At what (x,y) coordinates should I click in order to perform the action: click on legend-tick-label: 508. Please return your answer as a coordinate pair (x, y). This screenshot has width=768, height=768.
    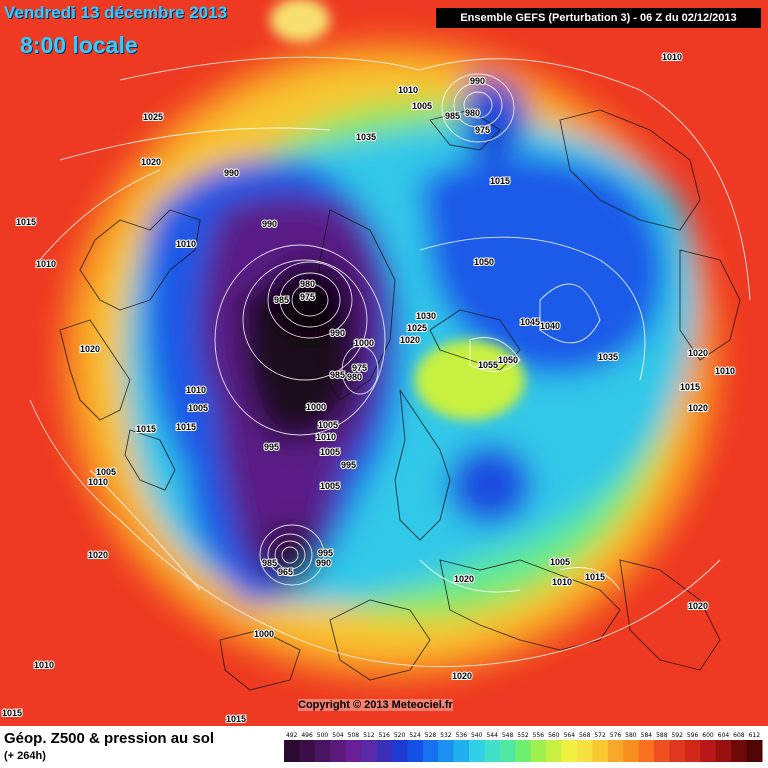
    Looking at the image, I should click on (354, 735).